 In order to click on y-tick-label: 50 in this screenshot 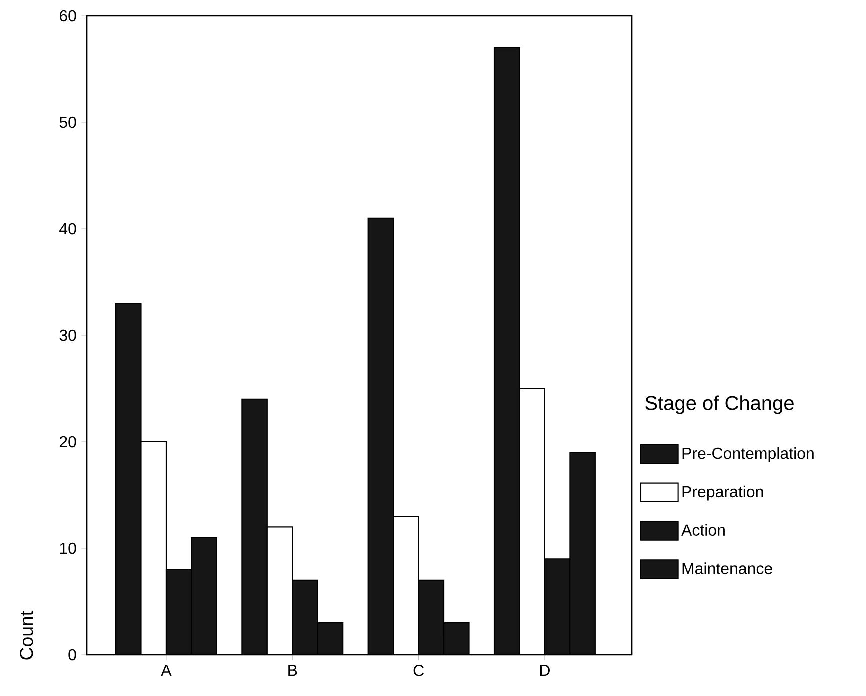, I will do `click(68, 122)`.